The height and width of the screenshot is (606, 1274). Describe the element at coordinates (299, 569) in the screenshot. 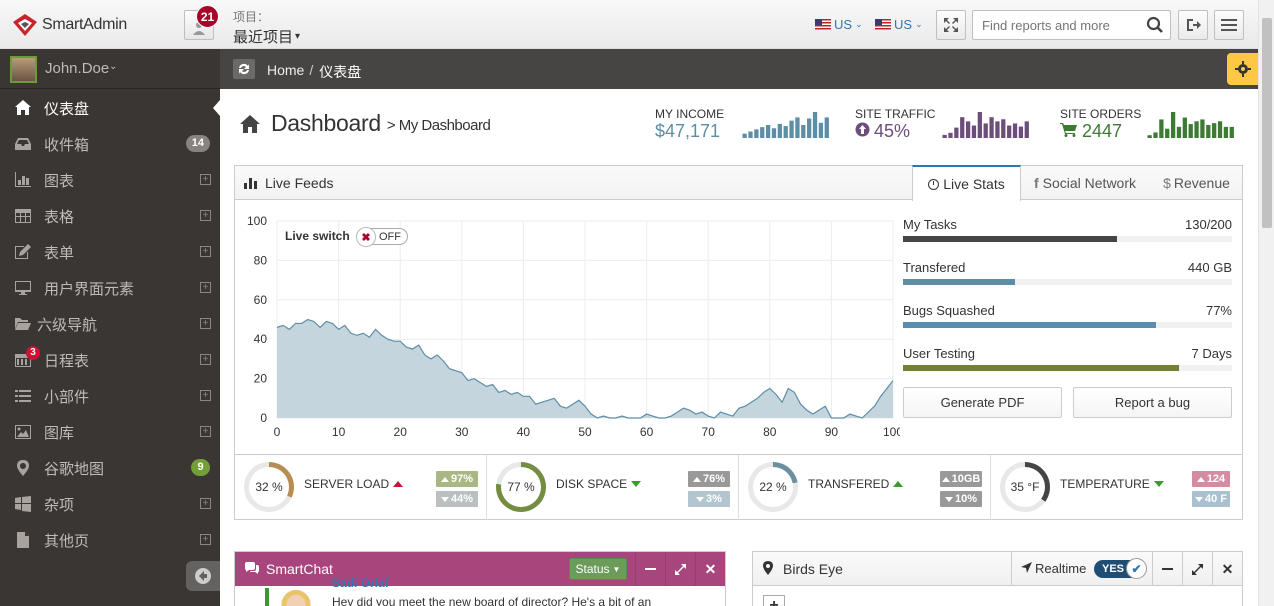

I see `widget-title: SmartChat` at that location.